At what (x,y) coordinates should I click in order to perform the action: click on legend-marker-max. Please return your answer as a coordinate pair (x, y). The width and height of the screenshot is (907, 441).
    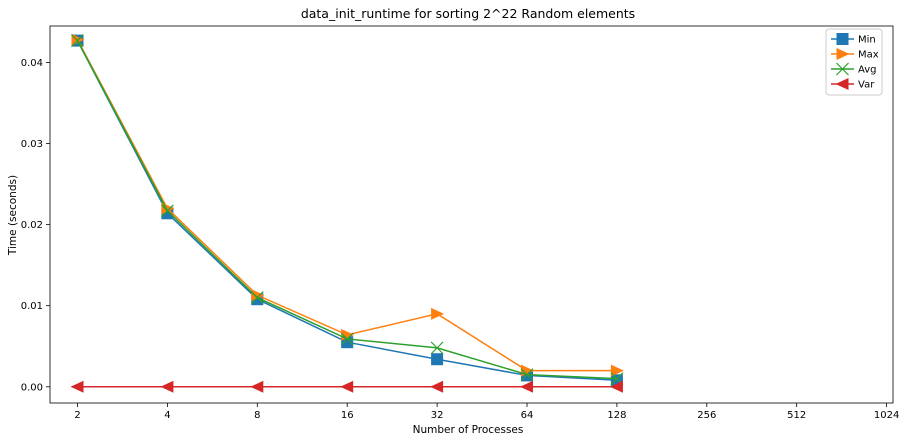
    Looking at the image, I should click on (843, 54).